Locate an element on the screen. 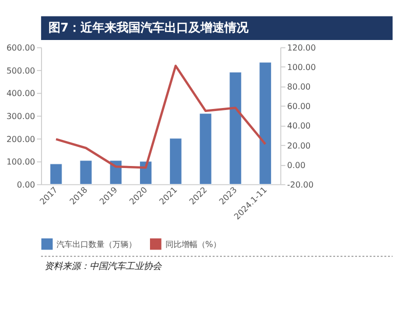 This screenshot has width=399, height=321. text: 资料来源：中国汽车工业协会 is located at coordinates (103, 266).